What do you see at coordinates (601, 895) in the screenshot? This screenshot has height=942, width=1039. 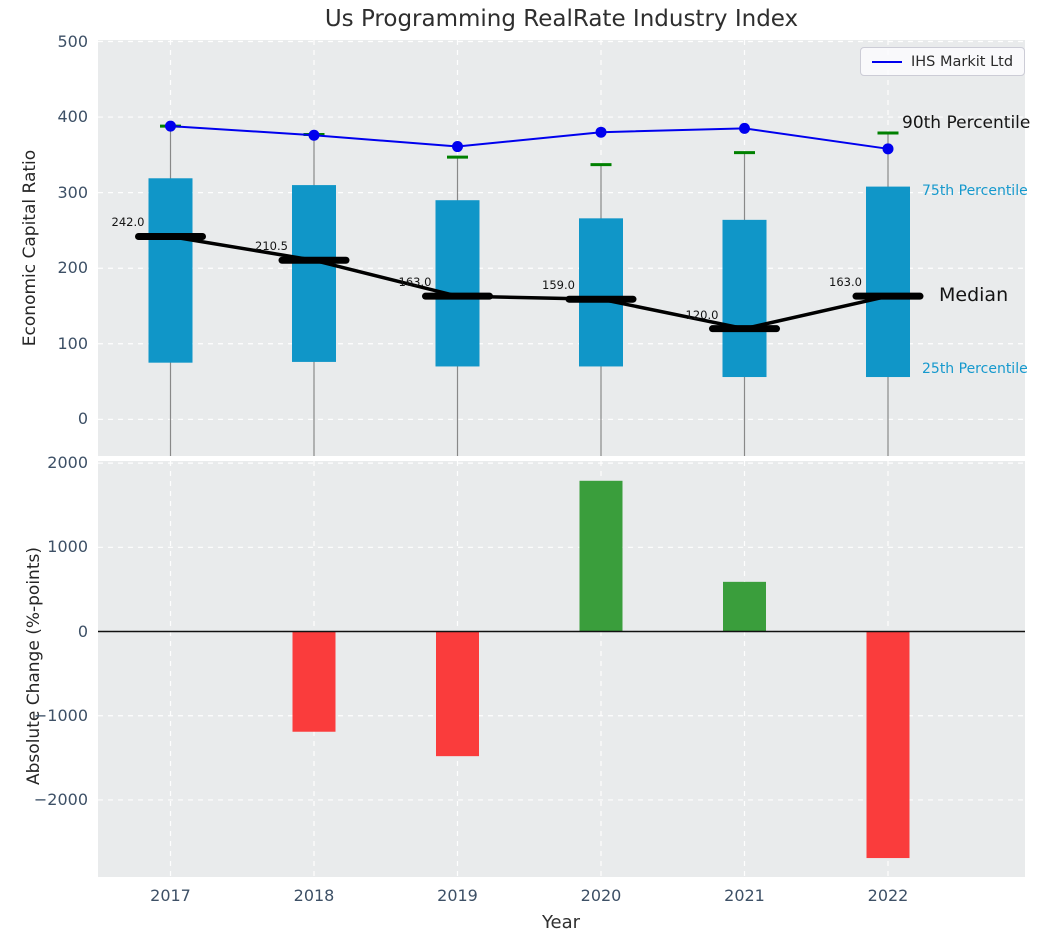 I see `x-tick-label: 2020` at bounding box center [601, 895].